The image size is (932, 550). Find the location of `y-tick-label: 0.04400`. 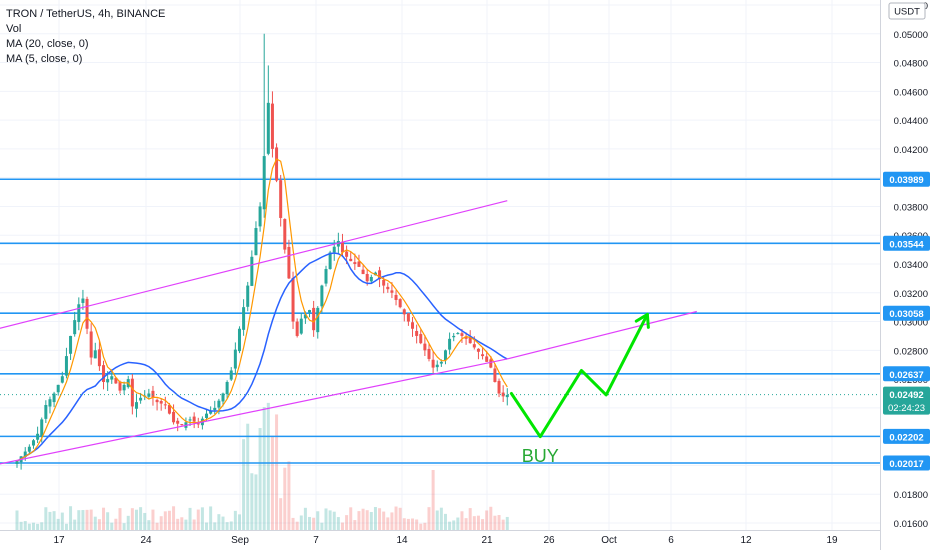

y-tick-label: 0.04400 is located at coordinates (911, 121).